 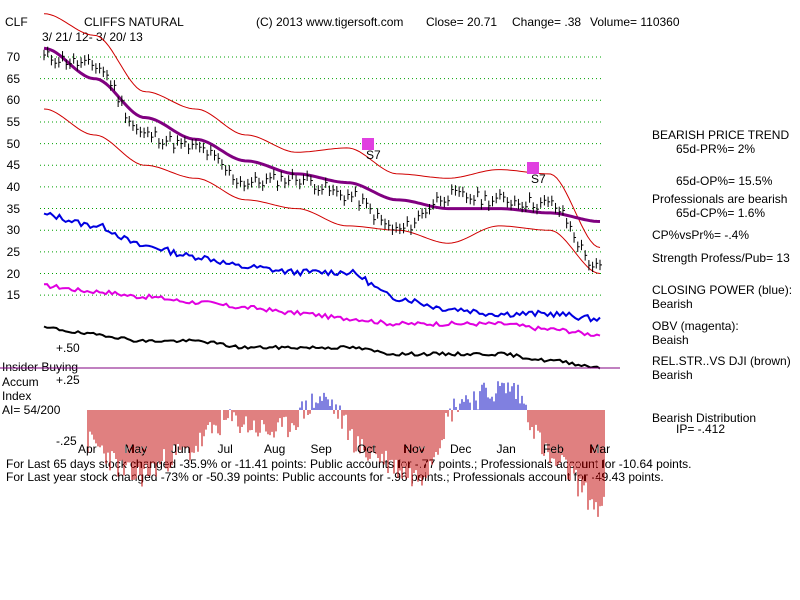 I want to click on price-axis-tick: 25, so click(x=13, y=251).